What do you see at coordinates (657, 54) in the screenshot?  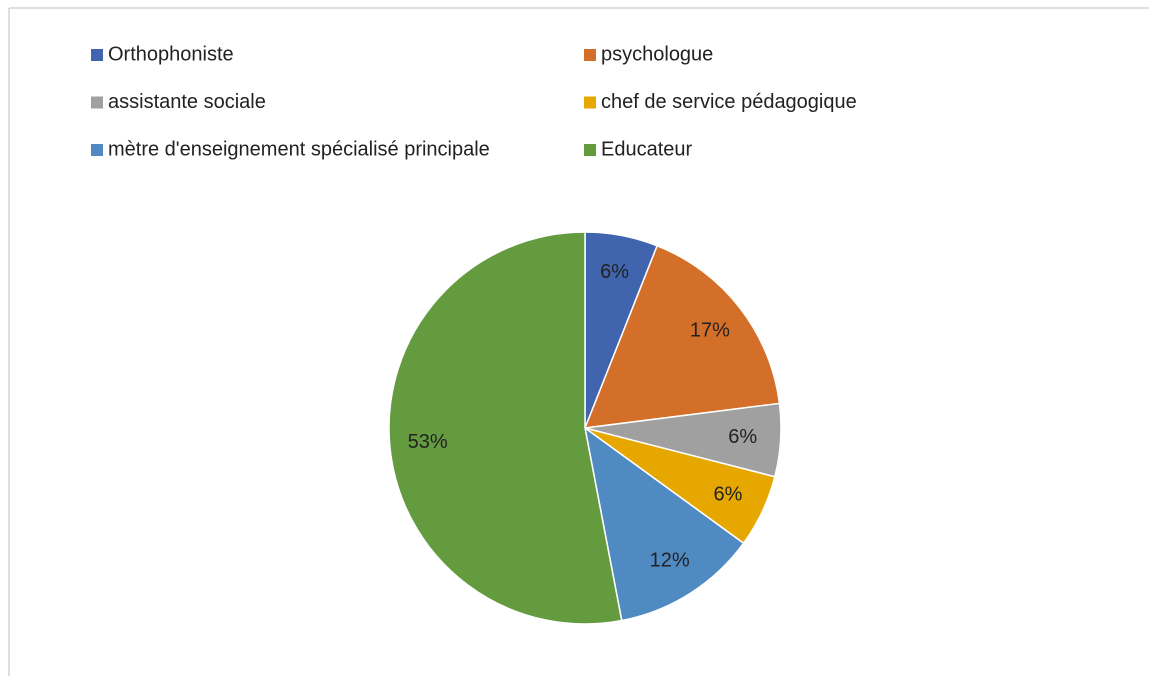 I see `legend-label: psychologue` at bounding box center [657, 54].